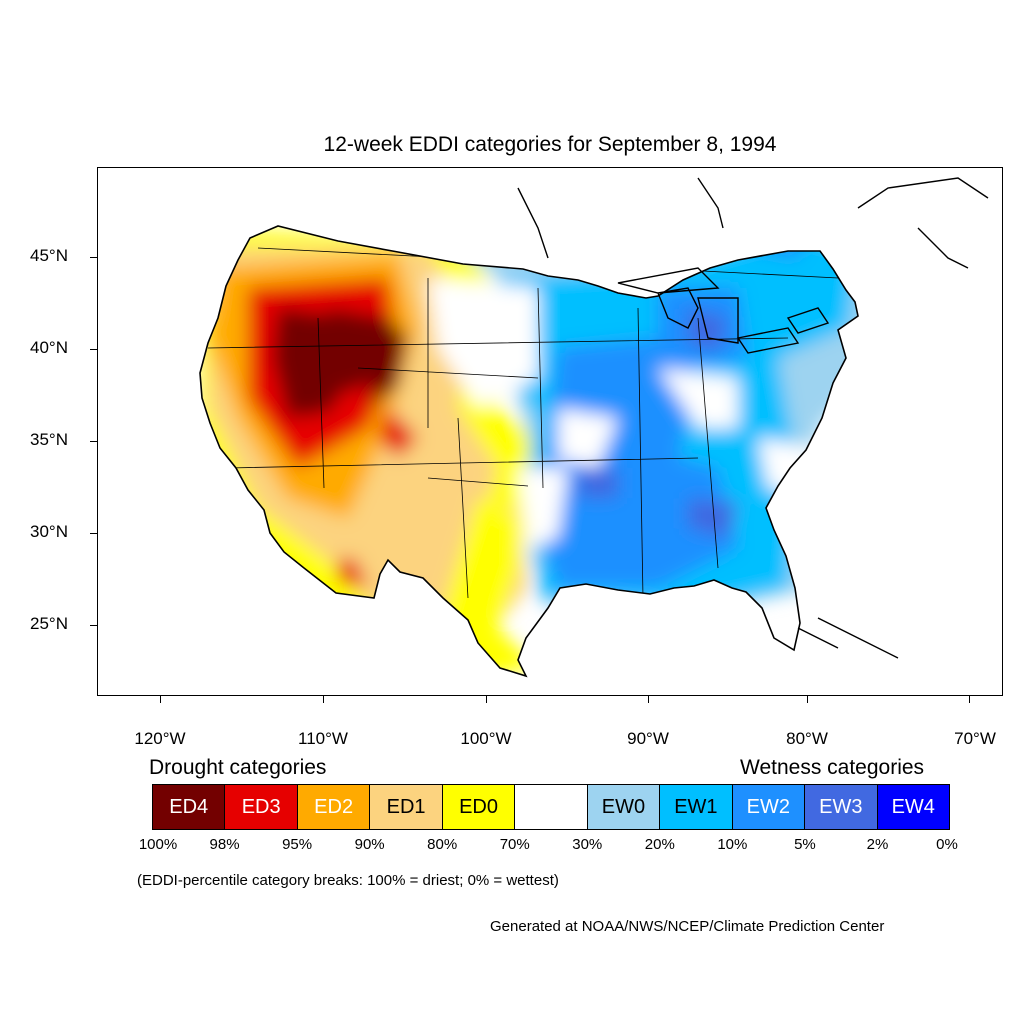  Describe the element at coordinates (189, 807) in the screenshot. I see `legend-swatch-ed4: ED4` at that location.